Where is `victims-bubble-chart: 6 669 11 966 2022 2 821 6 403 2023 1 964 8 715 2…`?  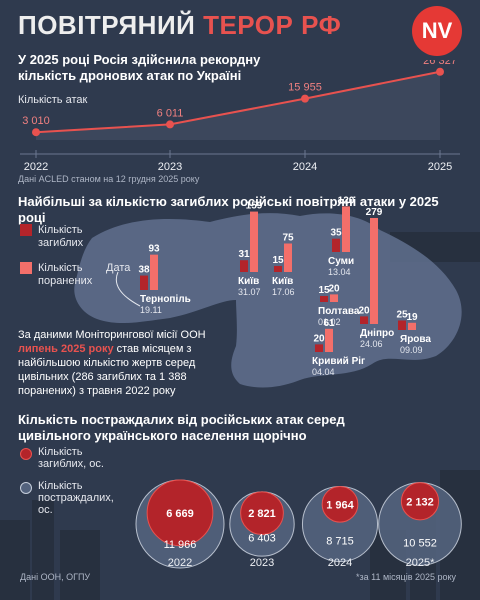 victims-bubble-chart: 6 669 11 966 2022 2 821 6 403 2023 1 964 8 715 2… is located at coordinates (298, 524).